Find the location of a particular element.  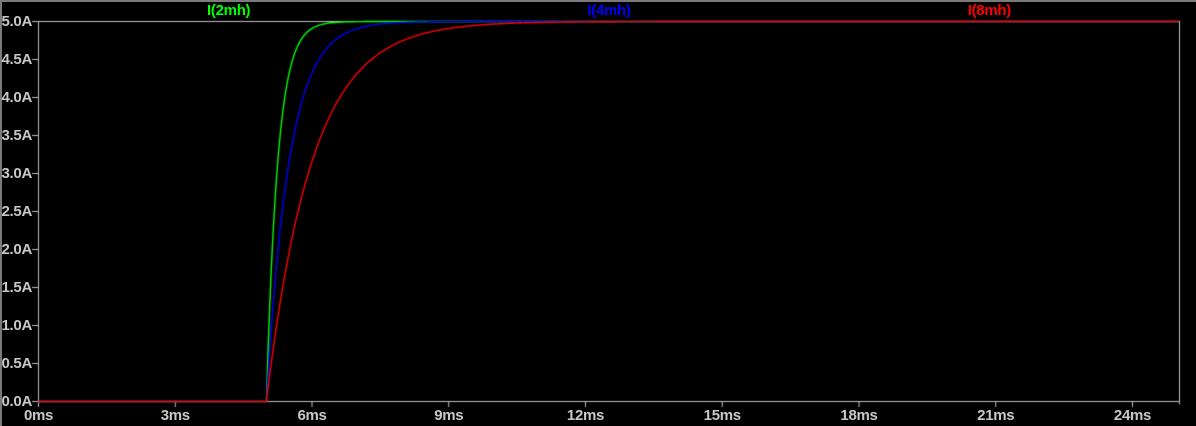

x-axis-tick-label: 12ms is located at coordinates (585, 415).